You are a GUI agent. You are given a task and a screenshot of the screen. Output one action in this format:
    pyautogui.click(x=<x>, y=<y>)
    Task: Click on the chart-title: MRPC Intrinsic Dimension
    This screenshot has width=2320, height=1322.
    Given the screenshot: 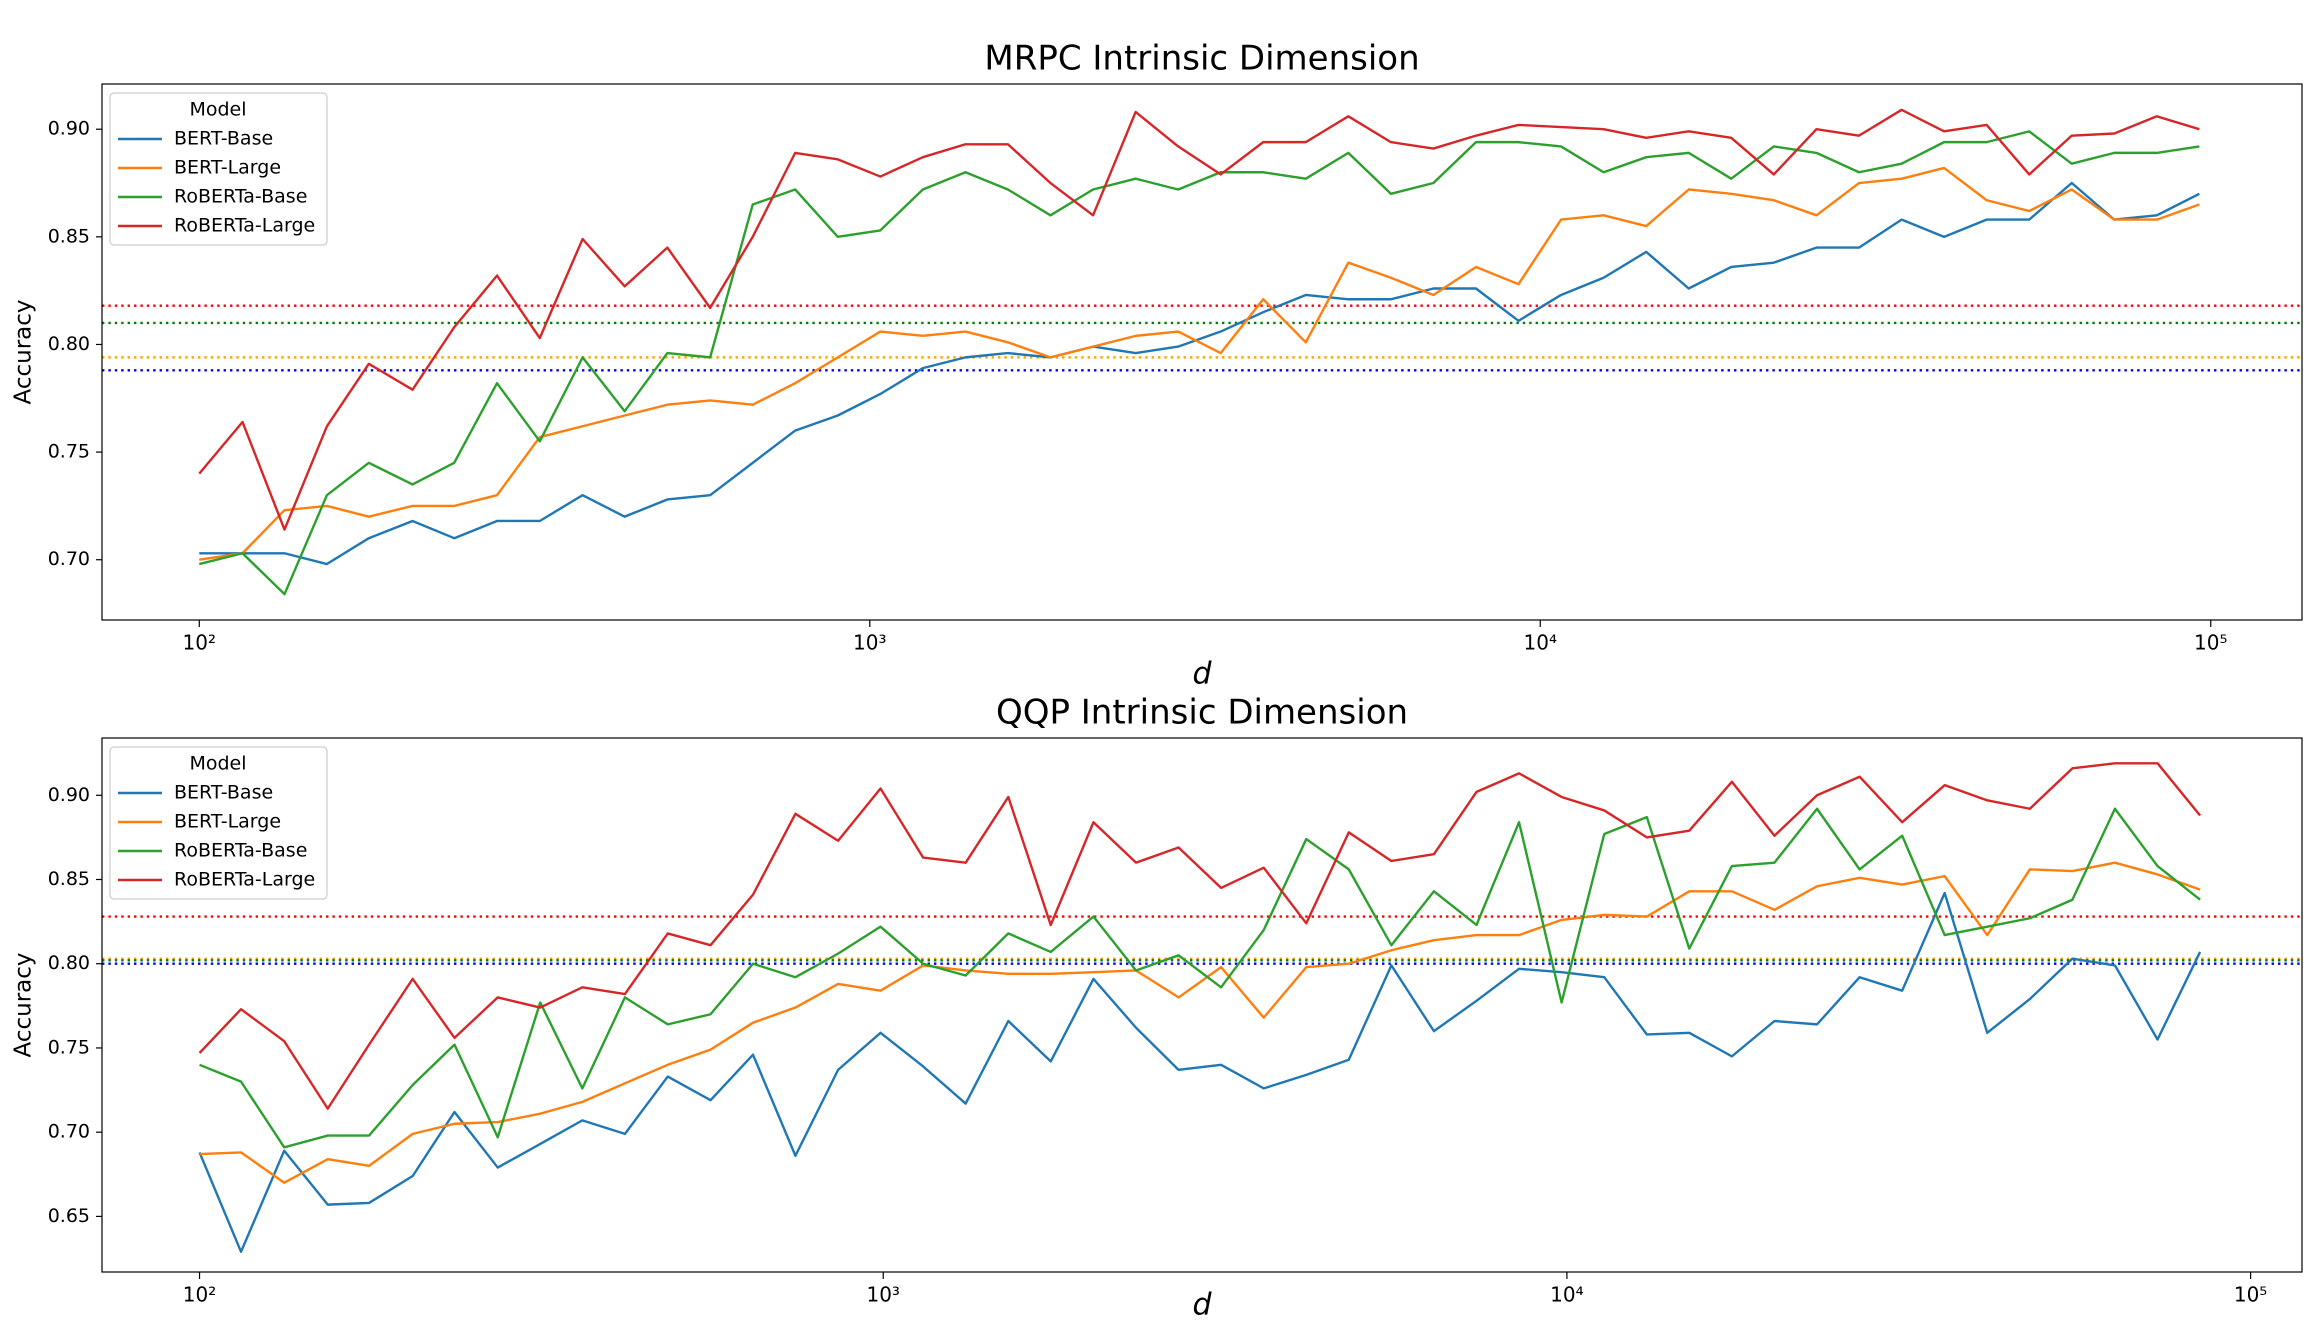 What is the action you would take?
    pyautogui.click(x=1201, y=59)
    